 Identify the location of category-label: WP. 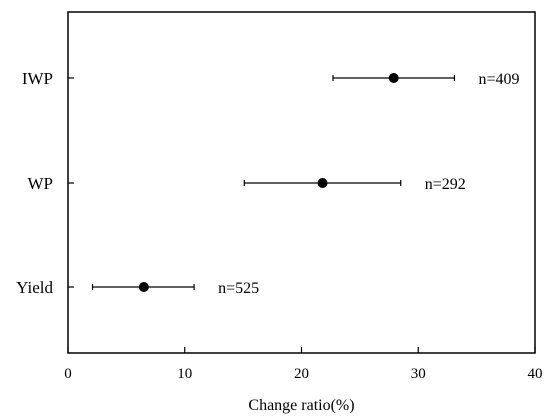
(41, 183).